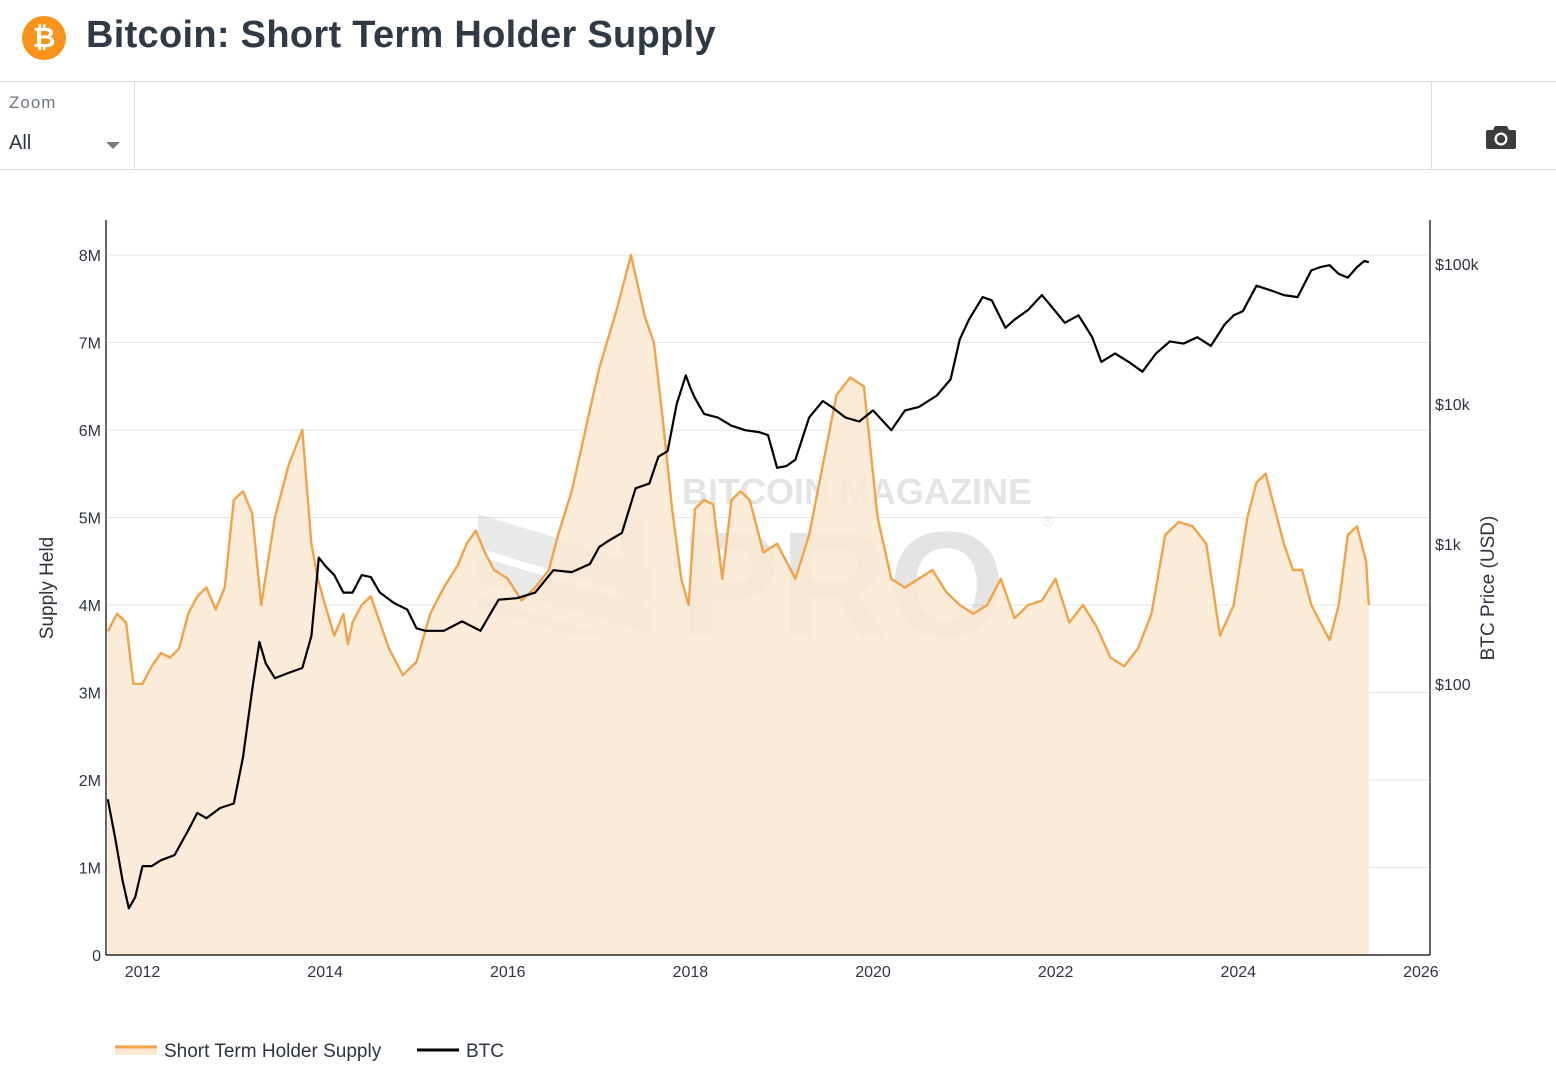 This screenshot has height=1080, width=1556. I want to click on zoom-select: Zoom All, so click(67, 126).